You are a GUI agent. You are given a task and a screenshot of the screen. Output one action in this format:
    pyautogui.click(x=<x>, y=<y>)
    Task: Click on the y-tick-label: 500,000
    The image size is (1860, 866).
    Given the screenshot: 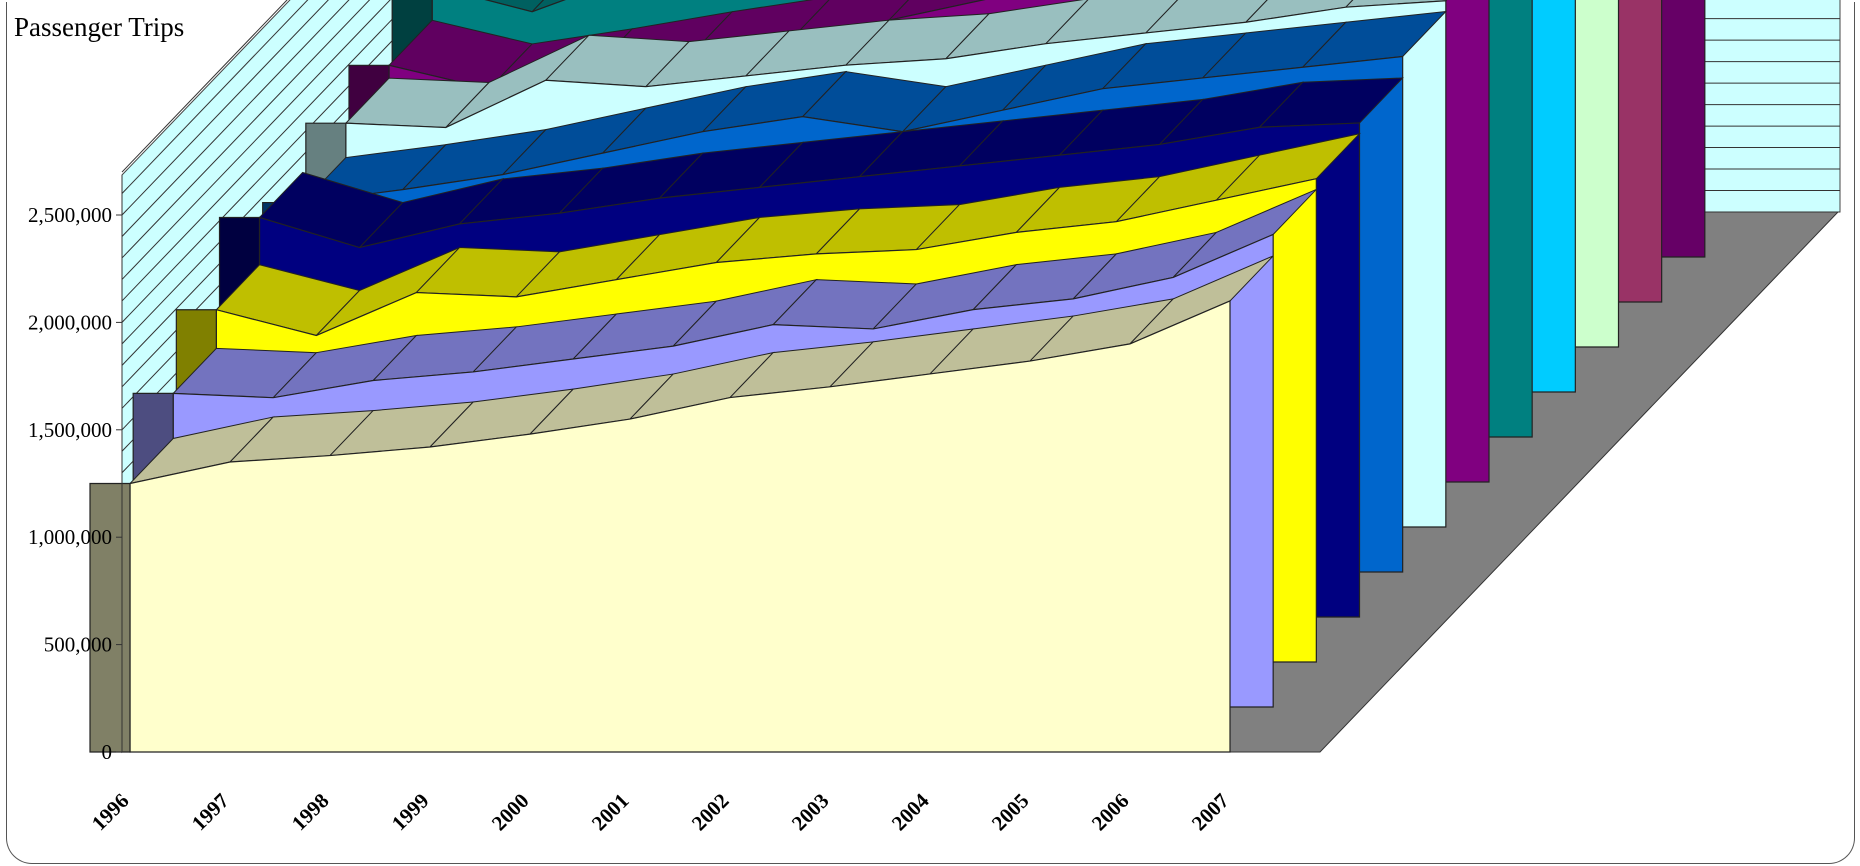 What is the action you would take?
    pyautogui.click(x=78, y=645)
    